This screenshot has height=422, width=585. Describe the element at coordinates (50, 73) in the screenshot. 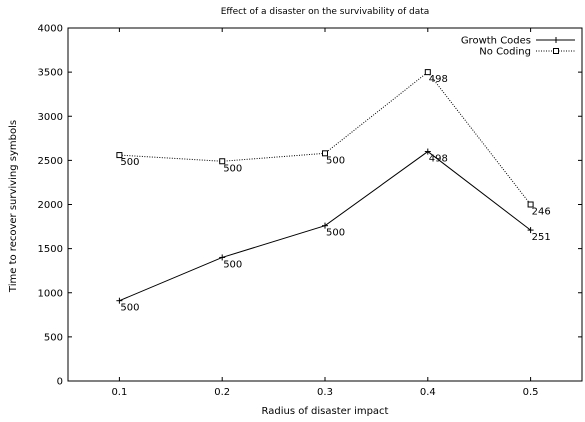

I see `y-tick-label: 3500` at that location.